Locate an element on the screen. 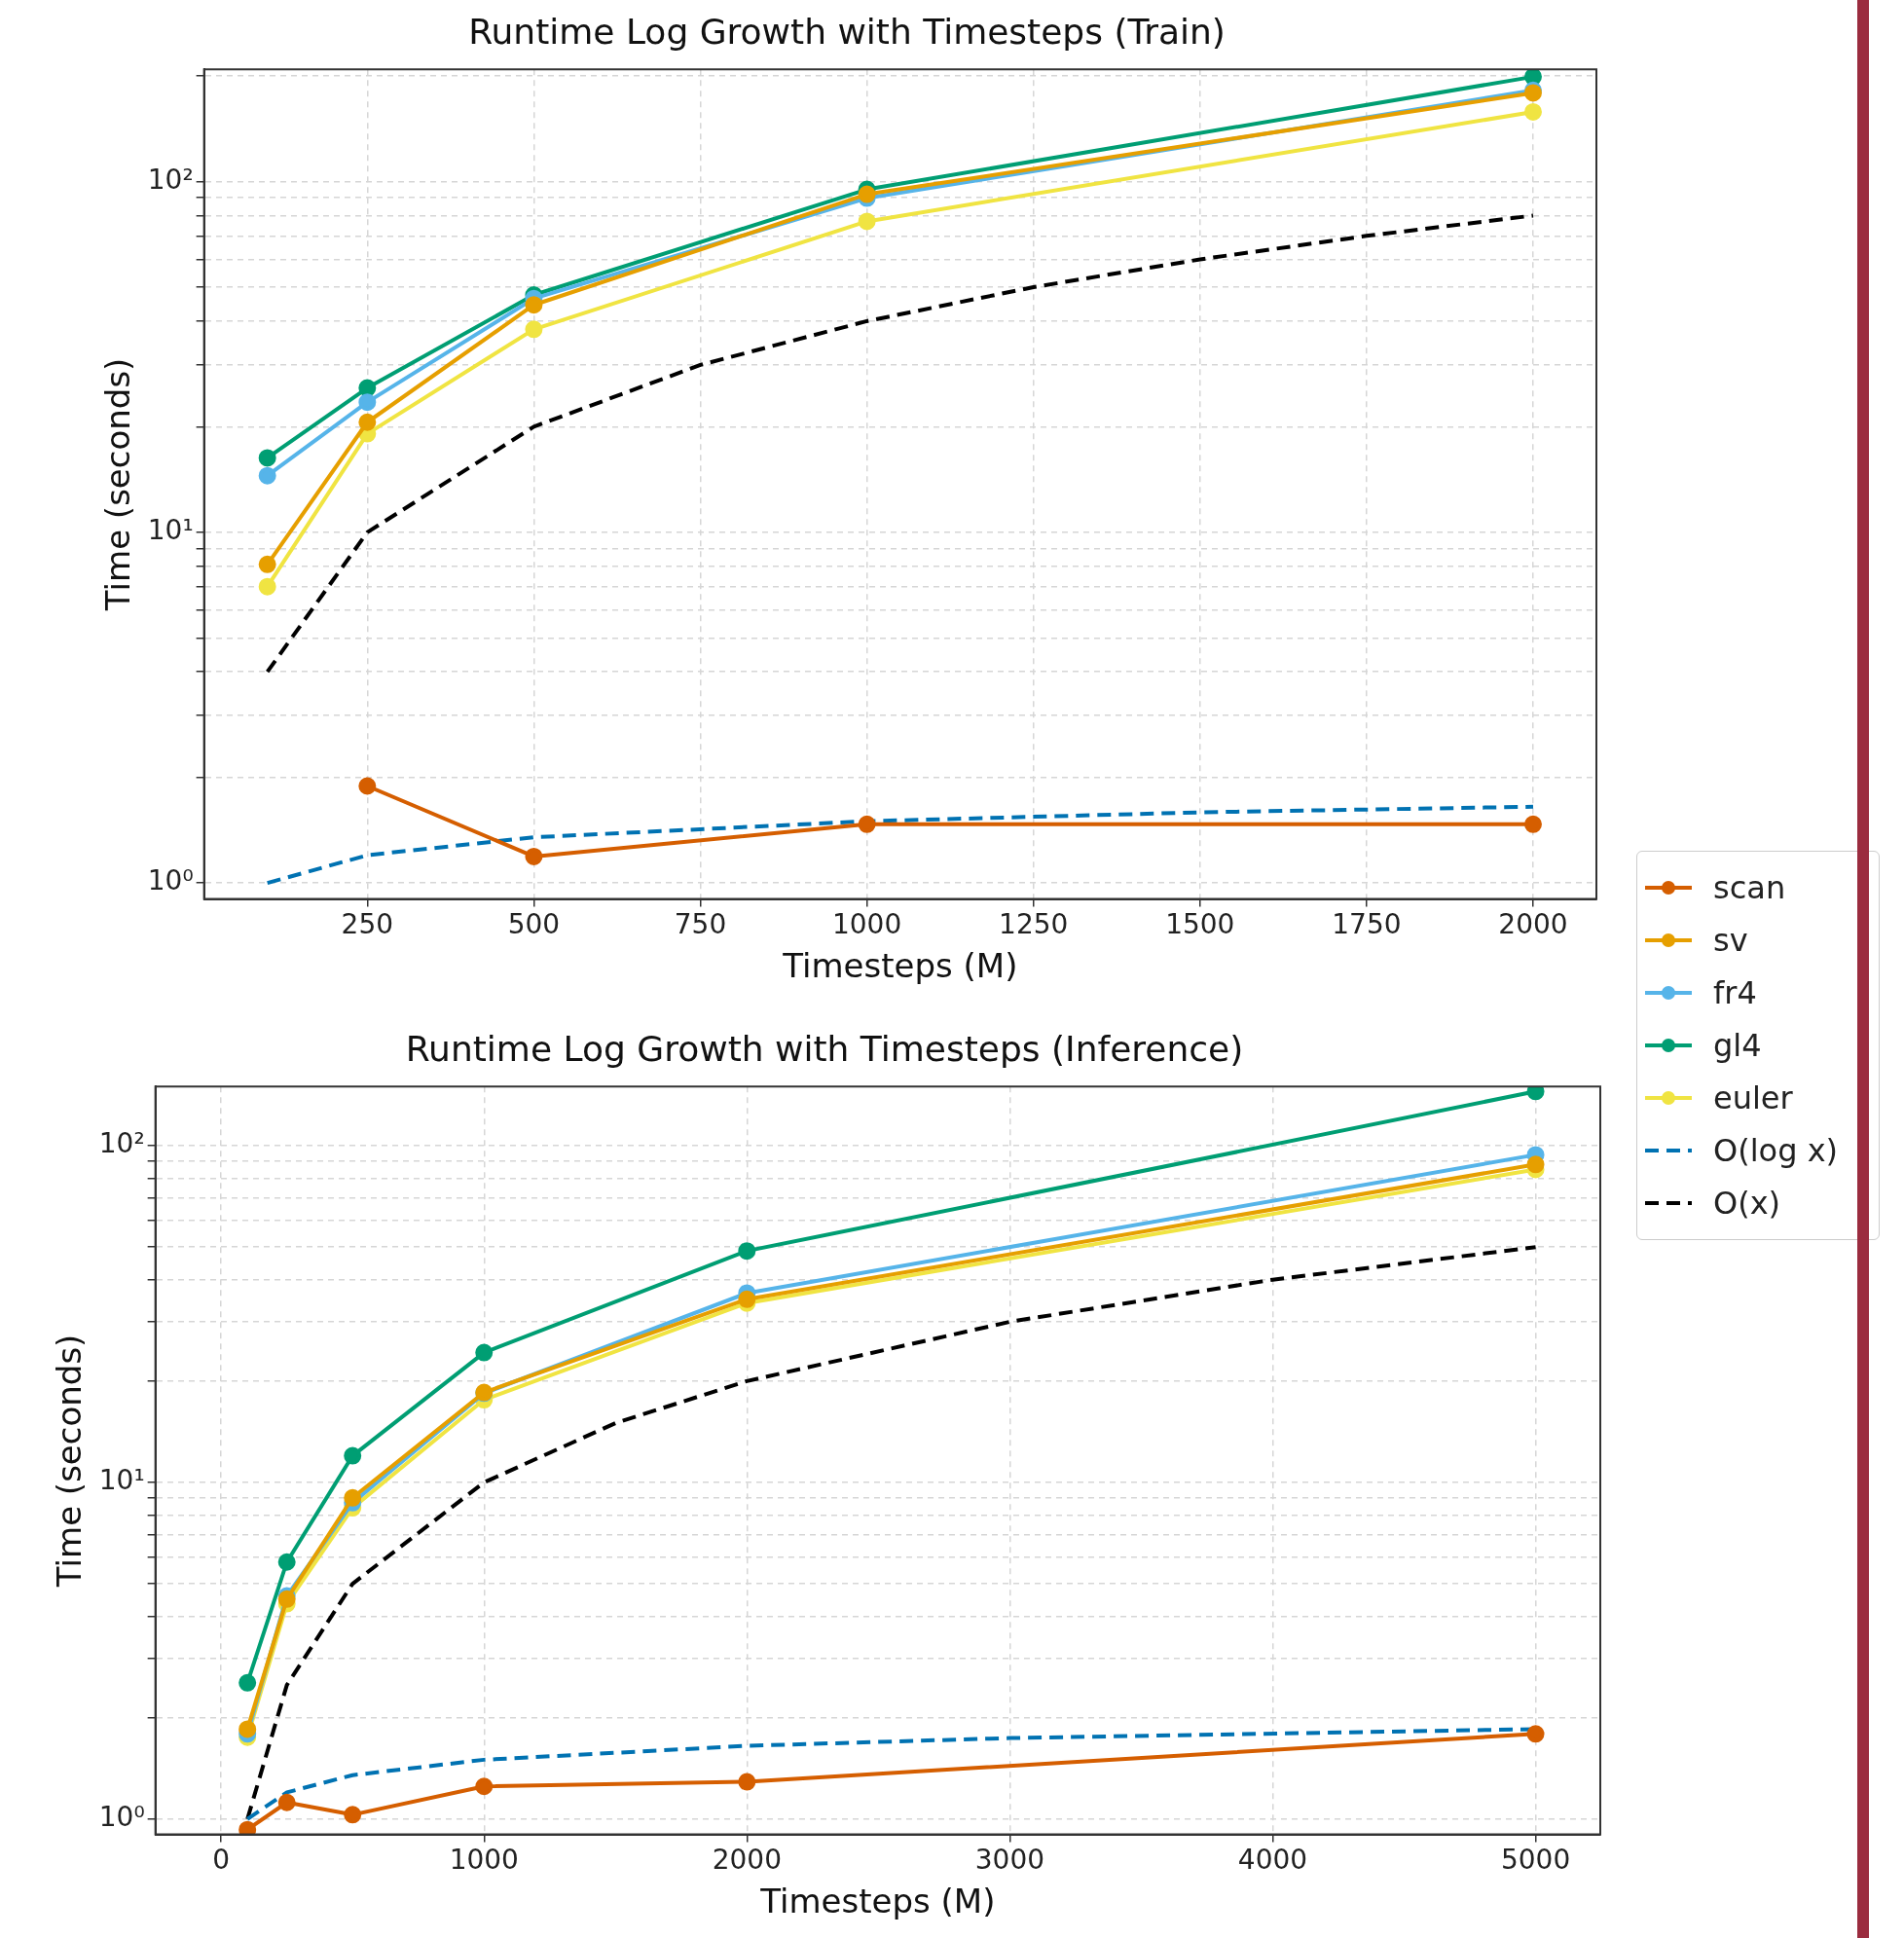 This screenshot has height=1938, width=1904. legend-label: gl4 is located at coordinates (1737, 1045).